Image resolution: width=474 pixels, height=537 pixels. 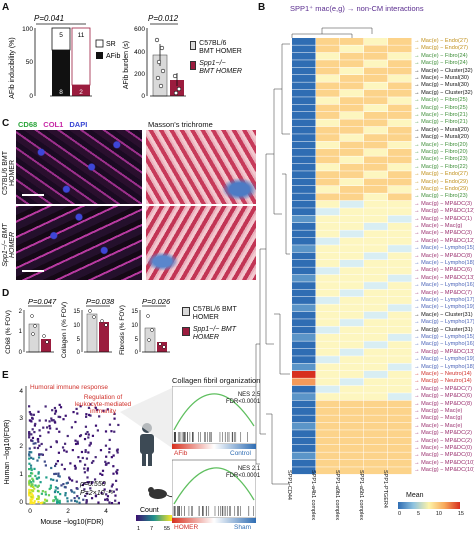 What do you see at coordinates (126, 65) in the screenshot?
I see `burden-ylabel: AFib burden (s)` at bounding box center [126, 65].